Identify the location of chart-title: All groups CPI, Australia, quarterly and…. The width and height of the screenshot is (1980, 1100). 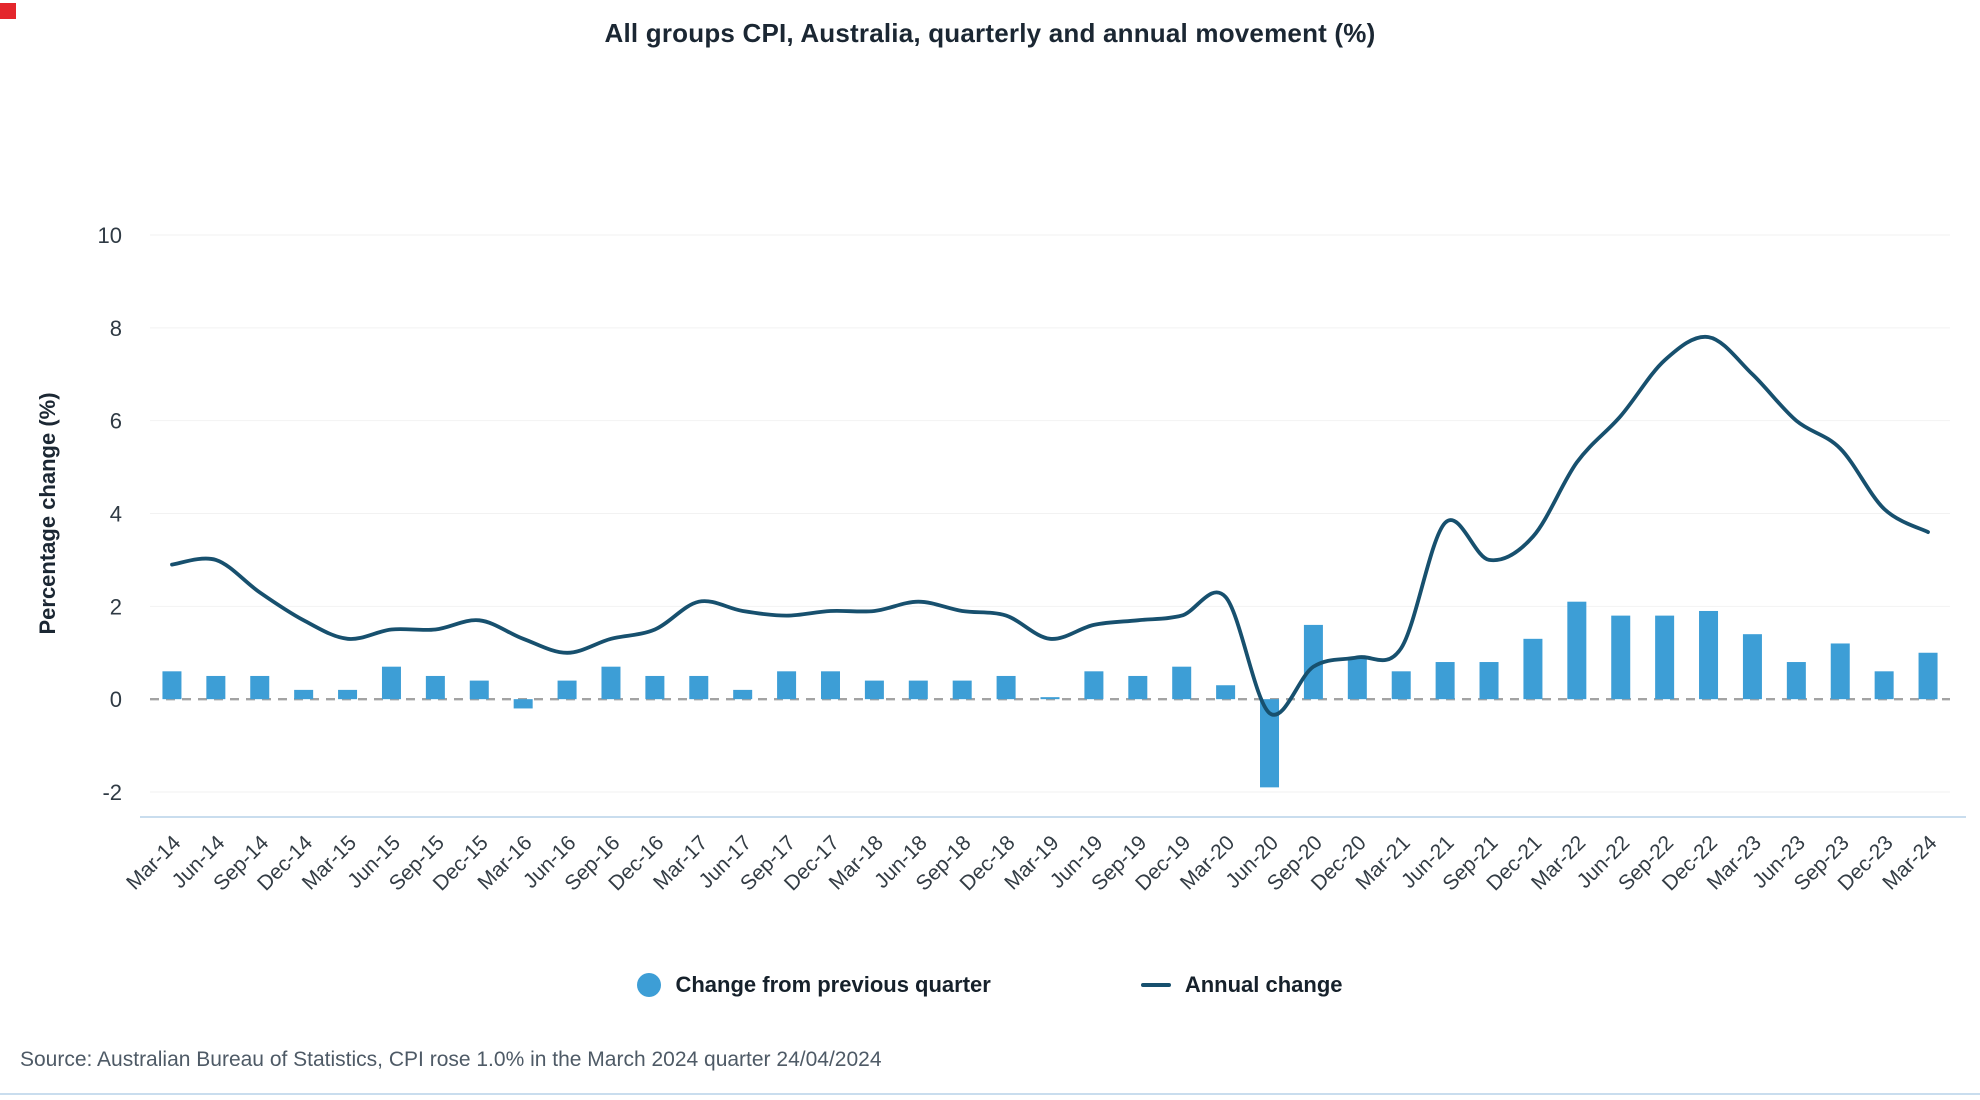
(990, 33).